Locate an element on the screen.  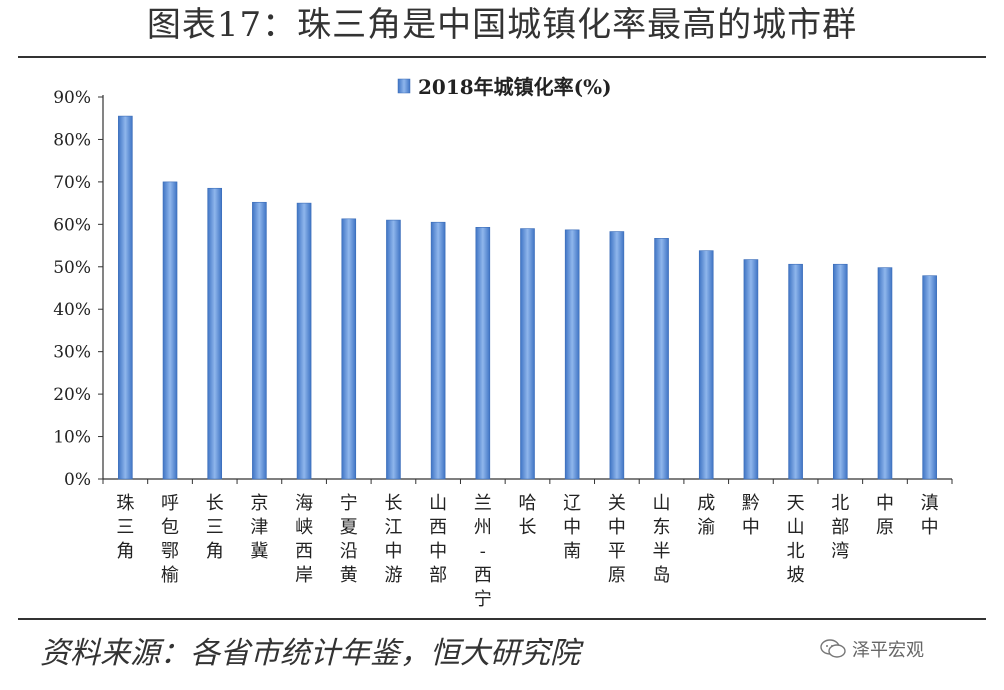
x-tick-label: 北部湾 is located at coordinates (840, 527).